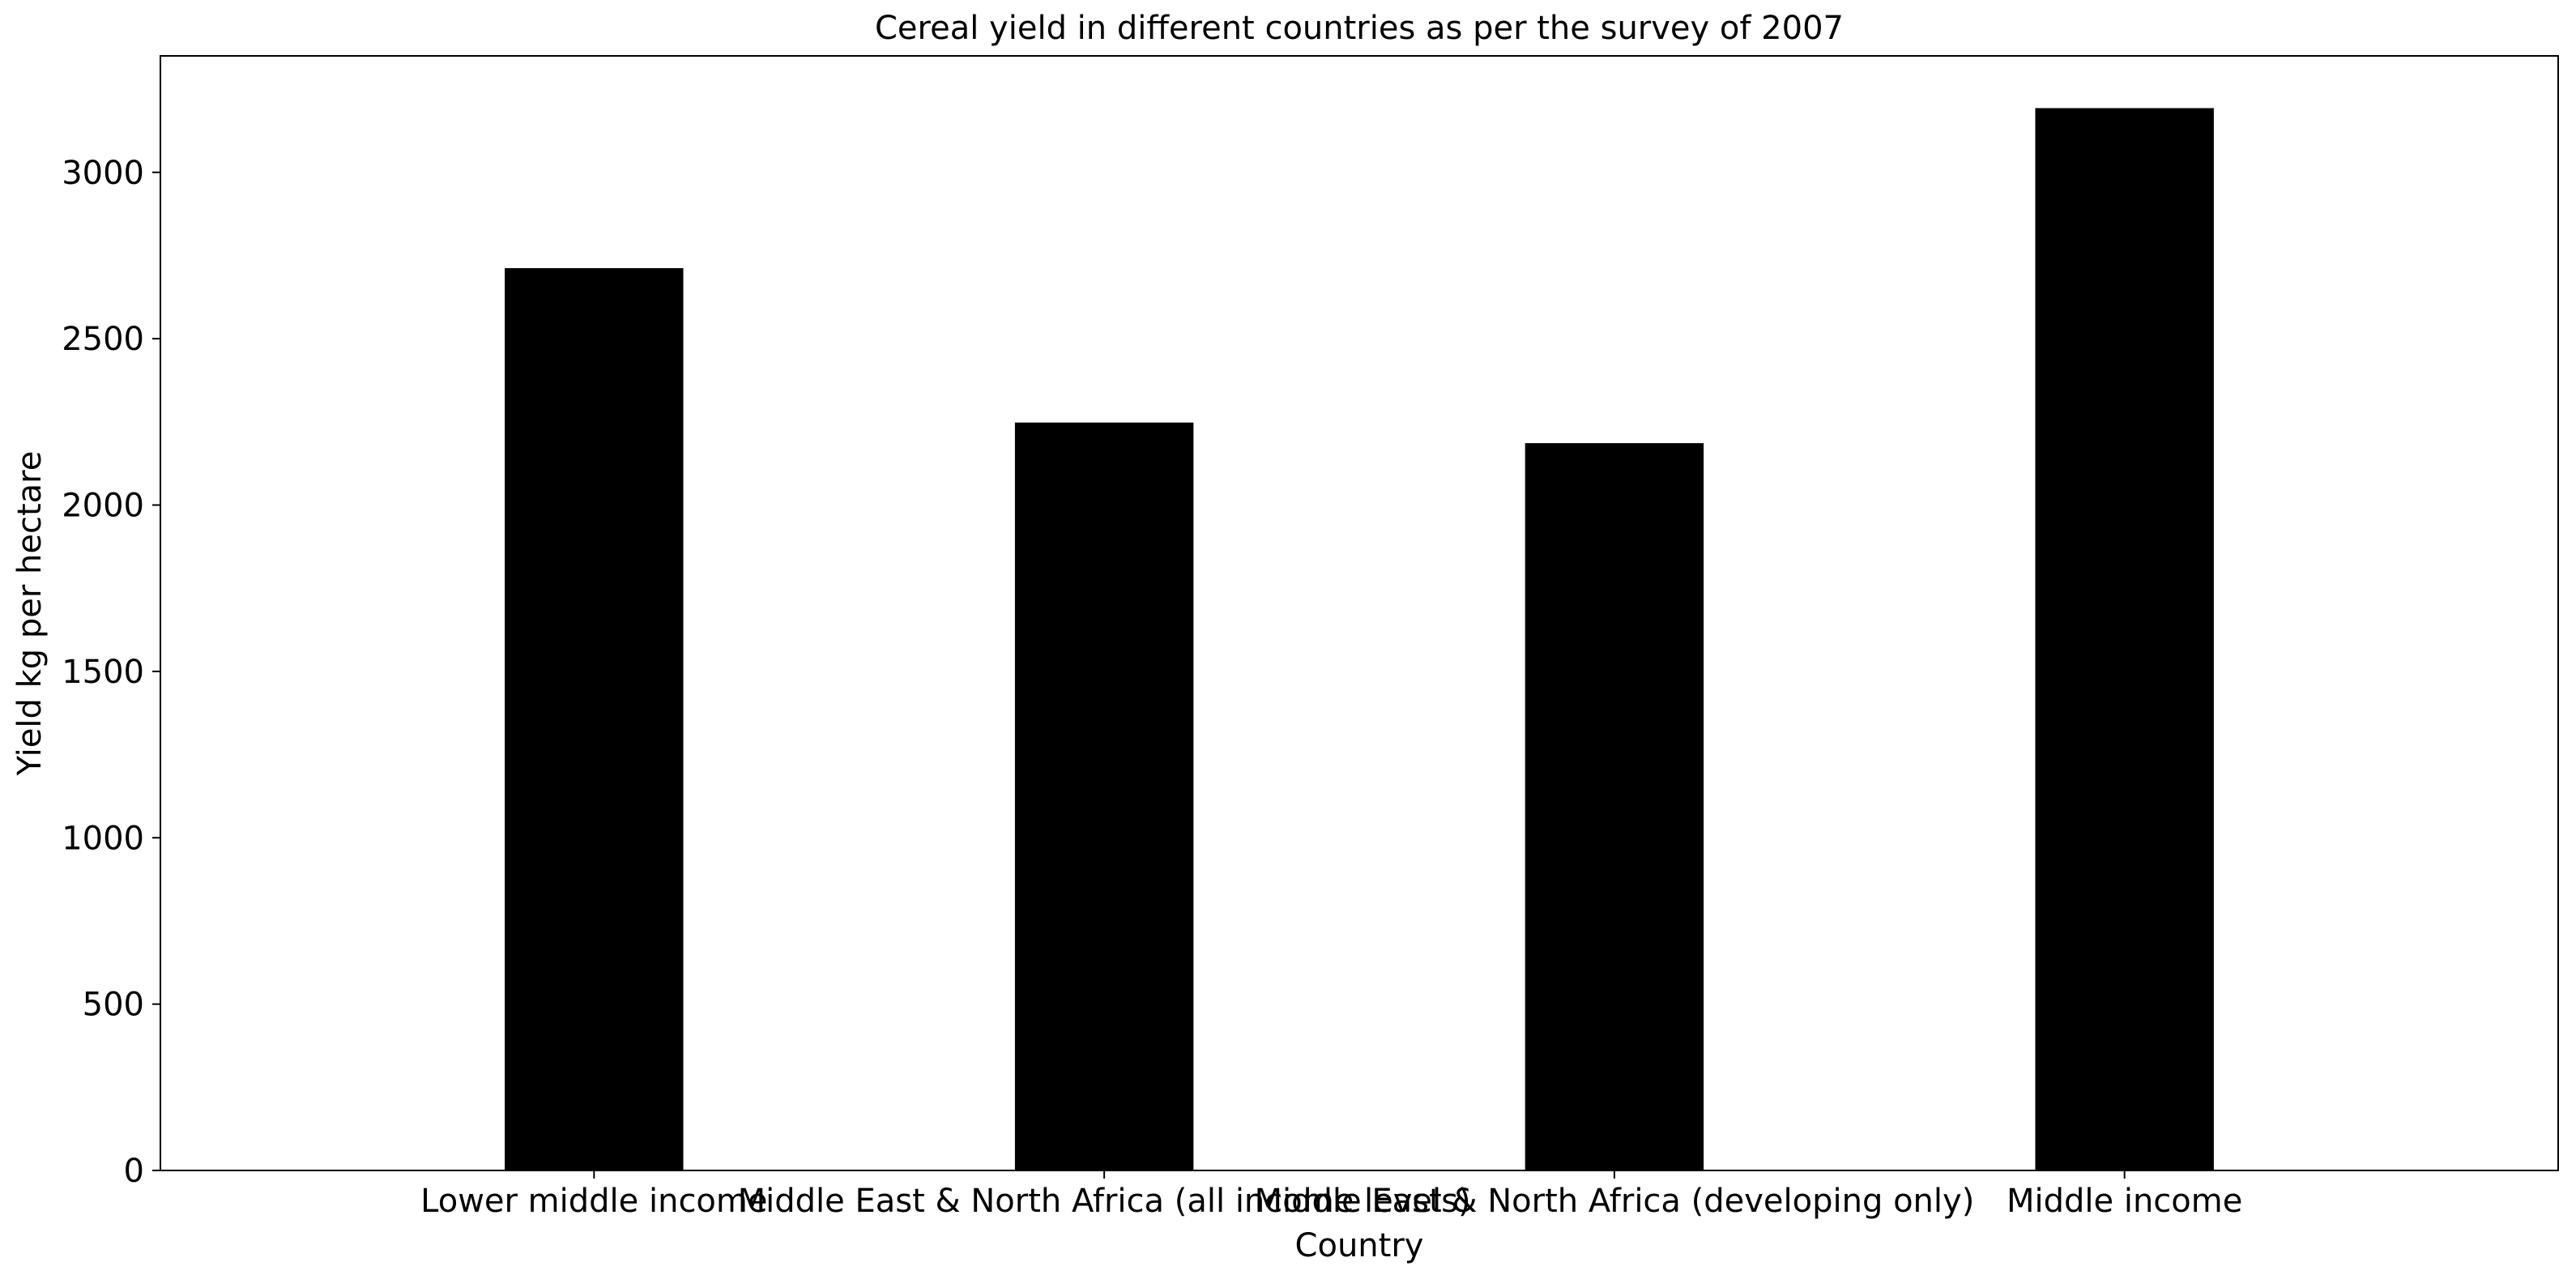  I want to click on y-tick-label: 1000, so click(103, 838).